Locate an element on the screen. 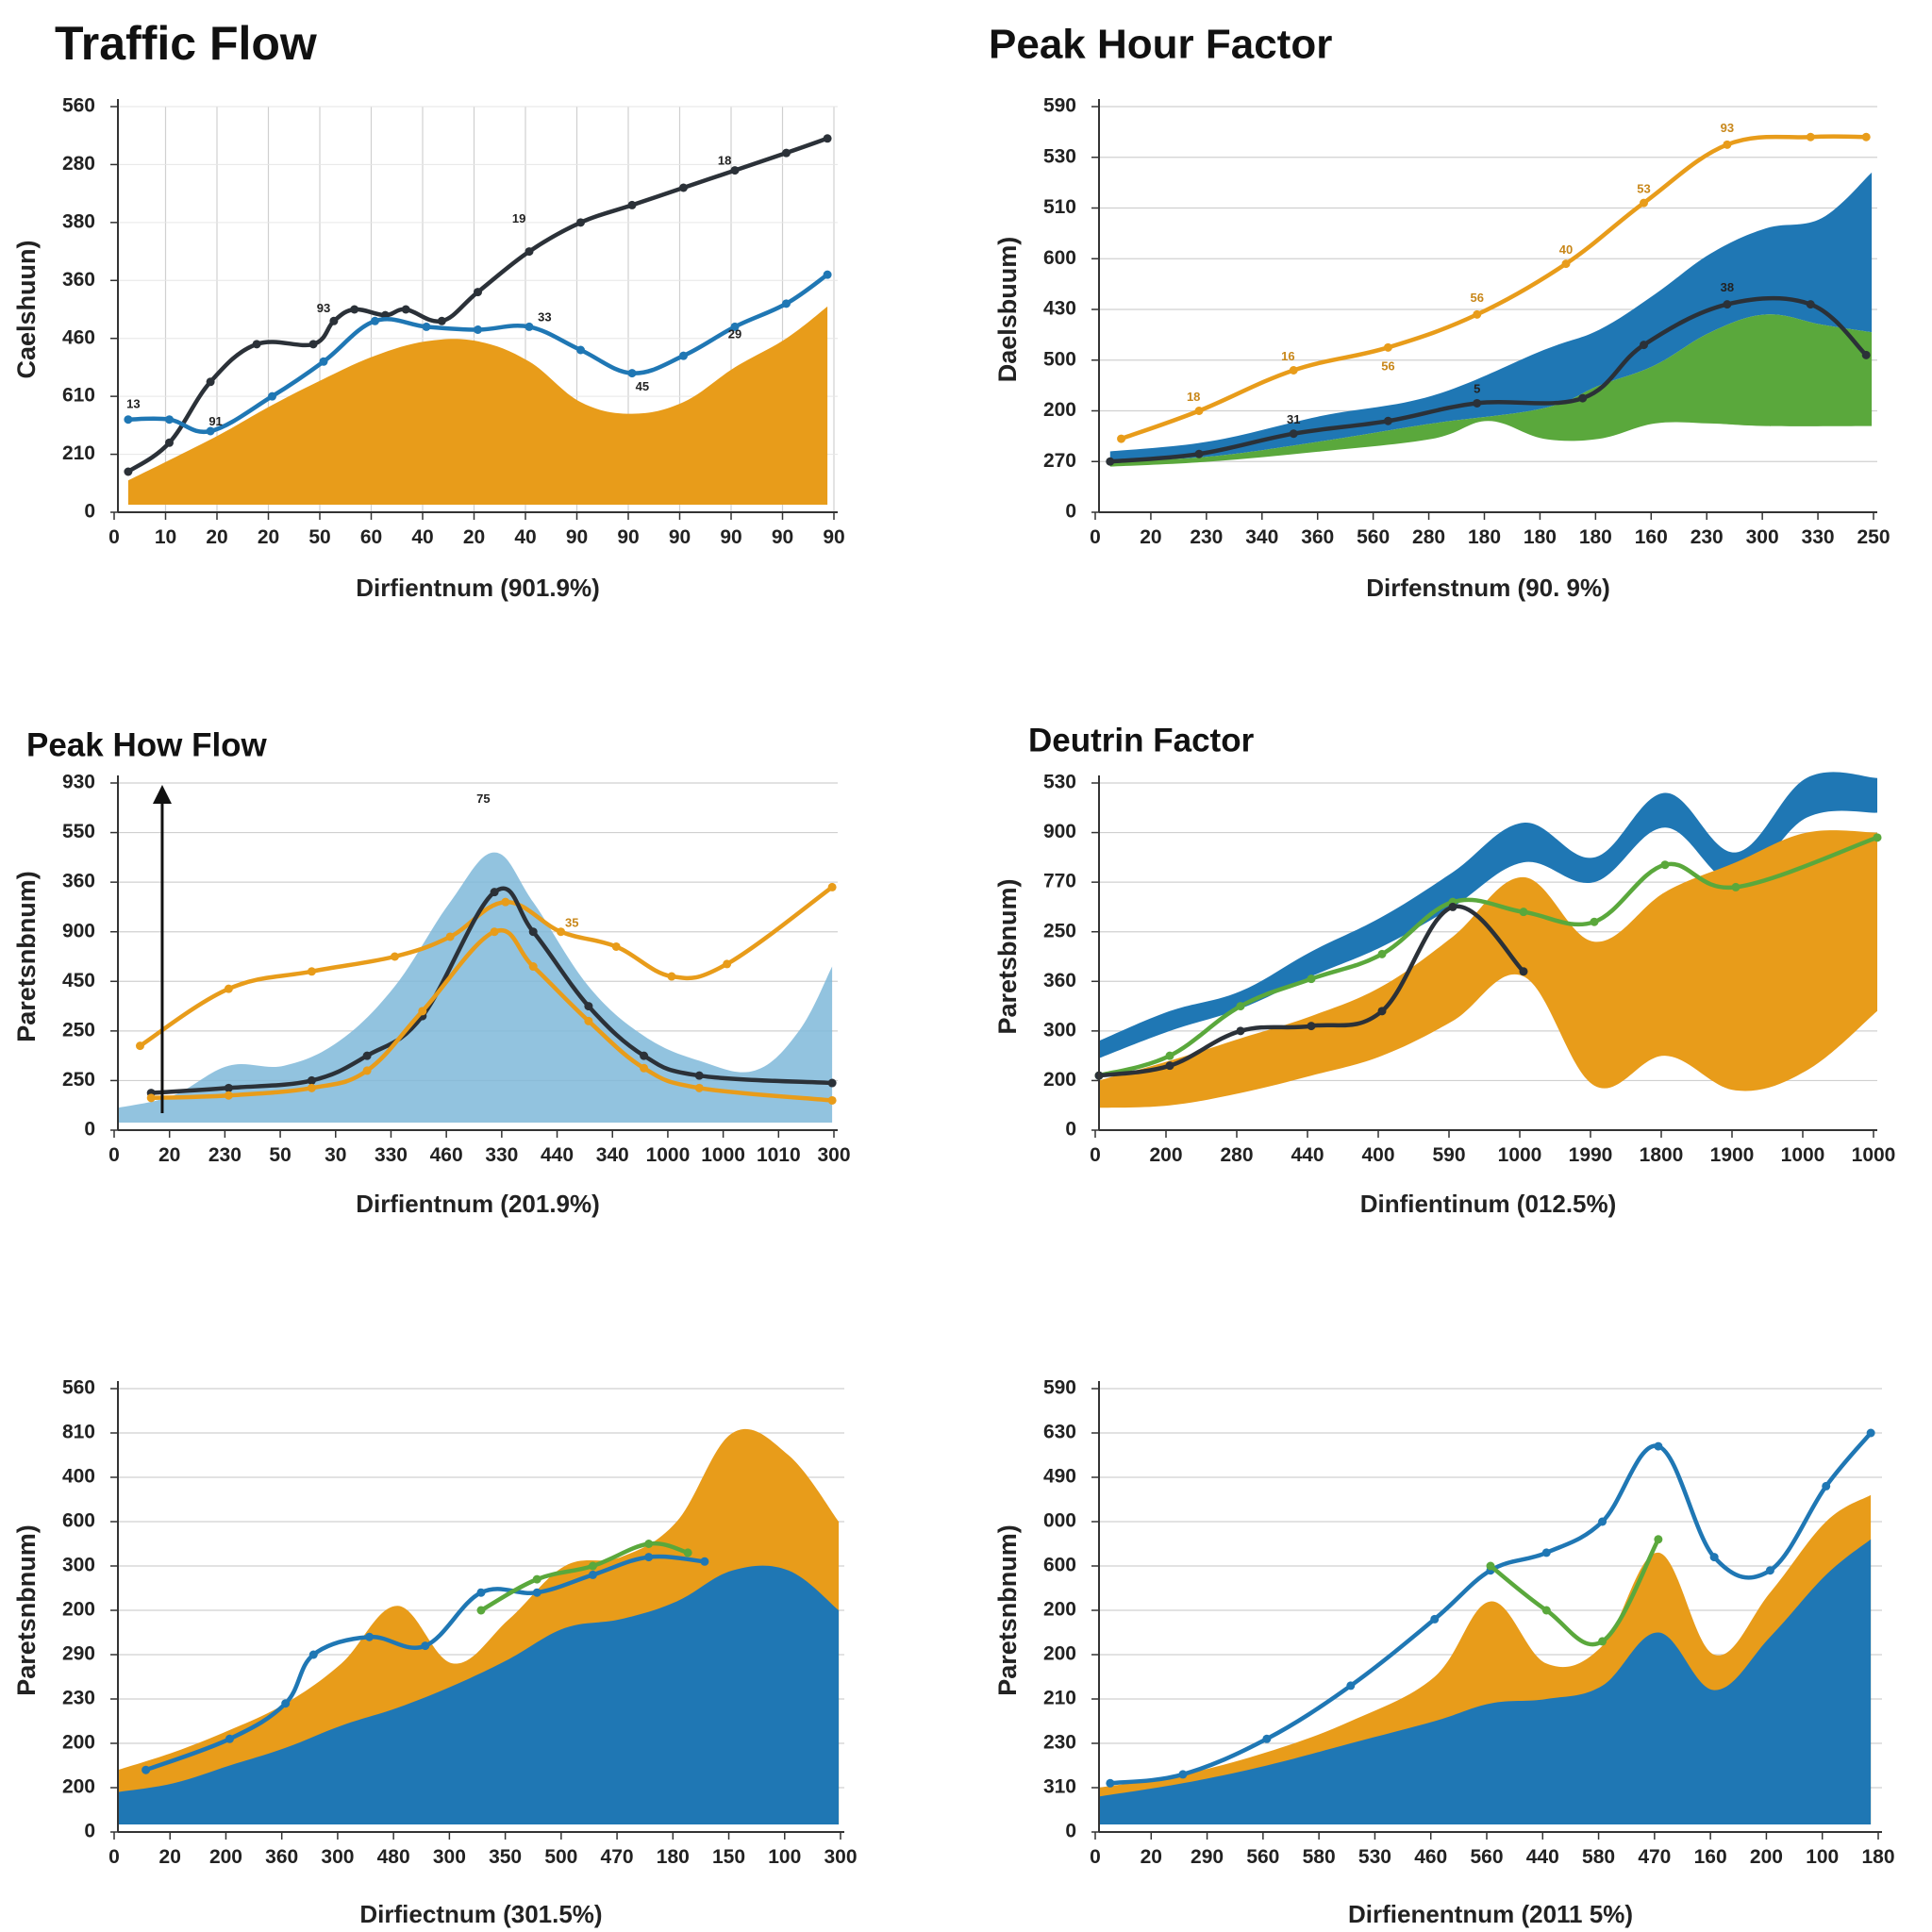 This screenshot has width=1932, height=1932. data-label: 5 is located at coordinates (1477, 389).